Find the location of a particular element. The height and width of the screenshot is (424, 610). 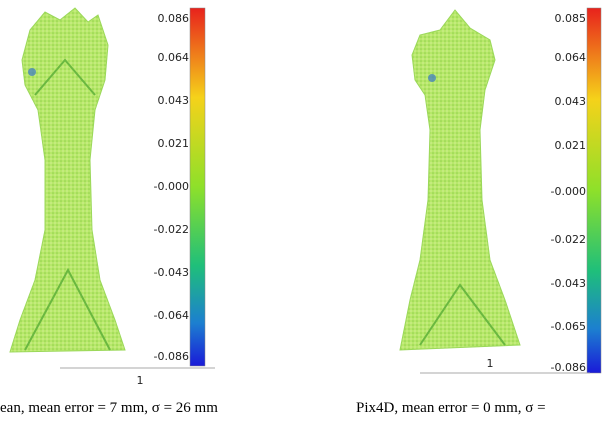

tick-label: 0.086 is located at coordinates (174, 18).